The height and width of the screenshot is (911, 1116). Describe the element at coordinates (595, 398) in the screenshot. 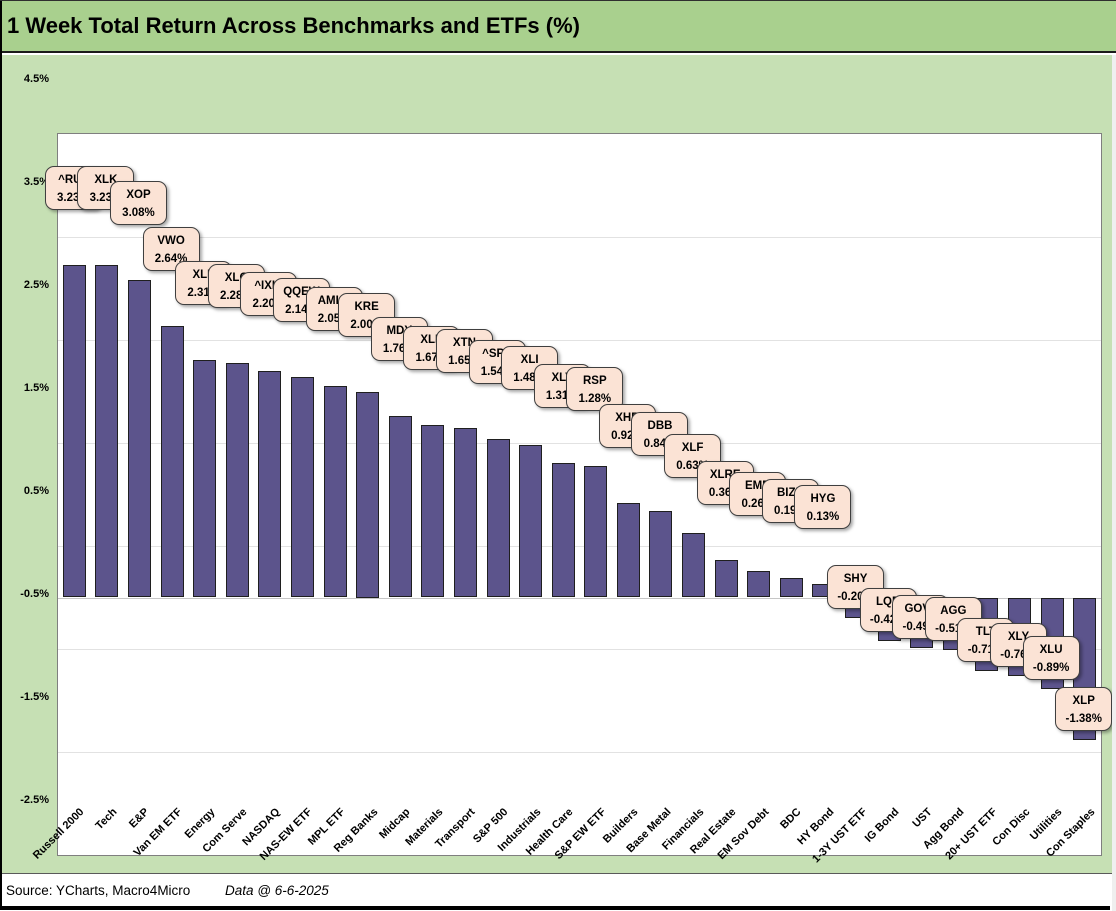

I see `callout-value: 1.28%` at that location.